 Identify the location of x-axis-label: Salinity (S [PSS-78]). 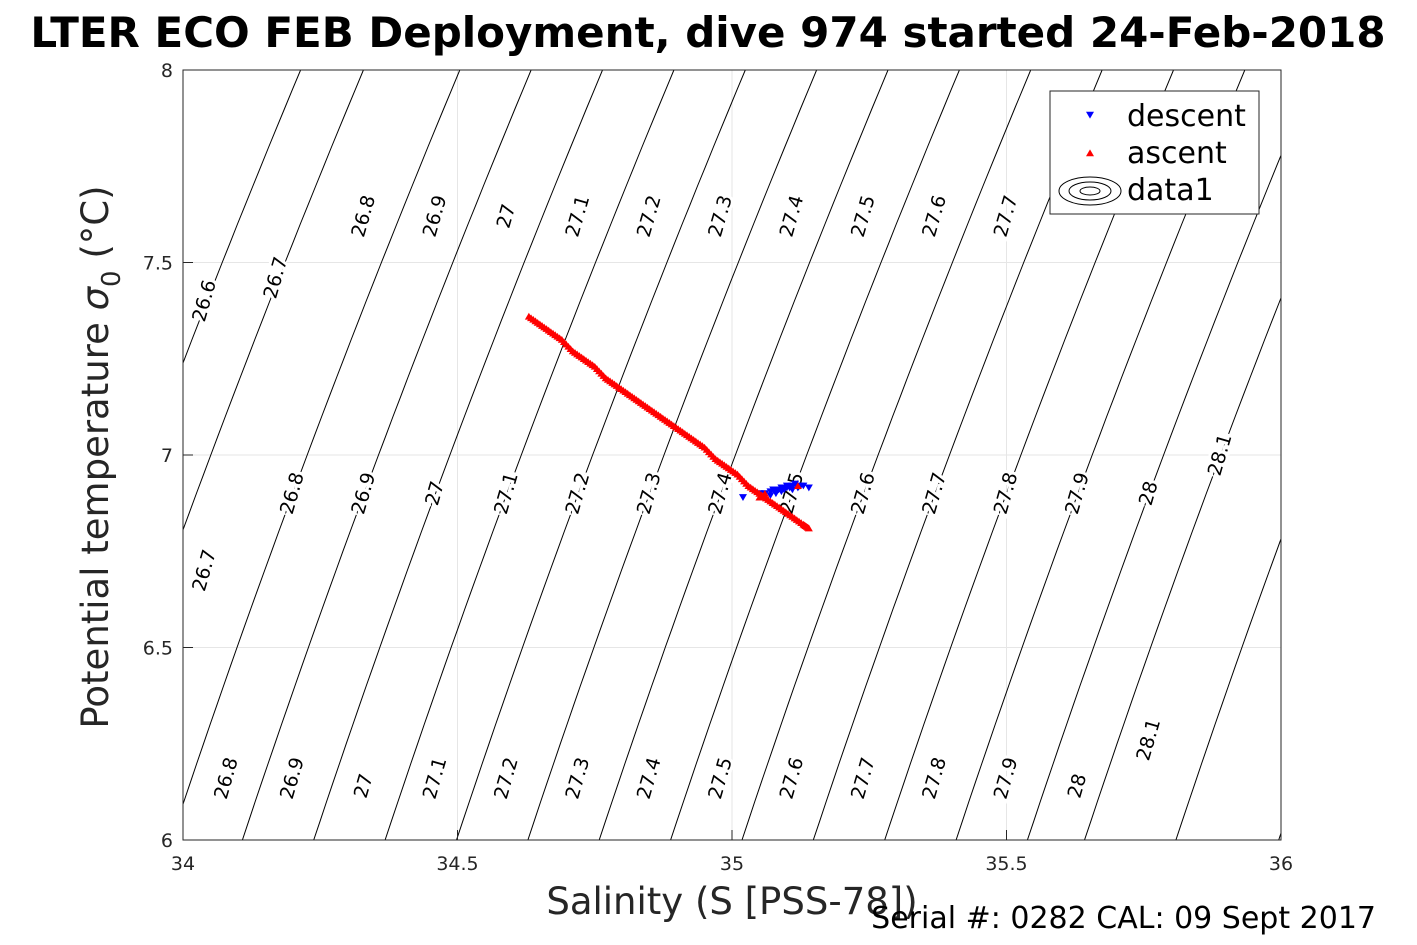
(731, 901).